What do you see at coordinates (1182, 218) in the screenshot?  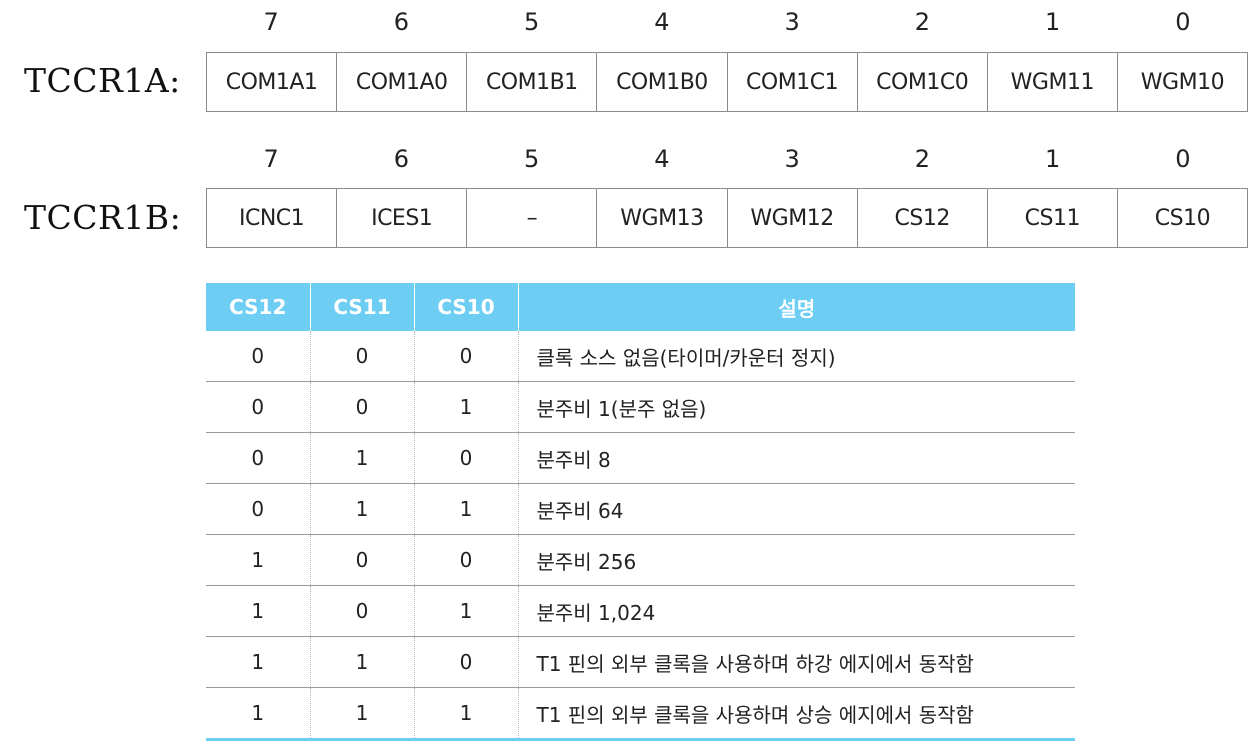 I see `register-bit: CS10` at bounding box center [1182, 218].